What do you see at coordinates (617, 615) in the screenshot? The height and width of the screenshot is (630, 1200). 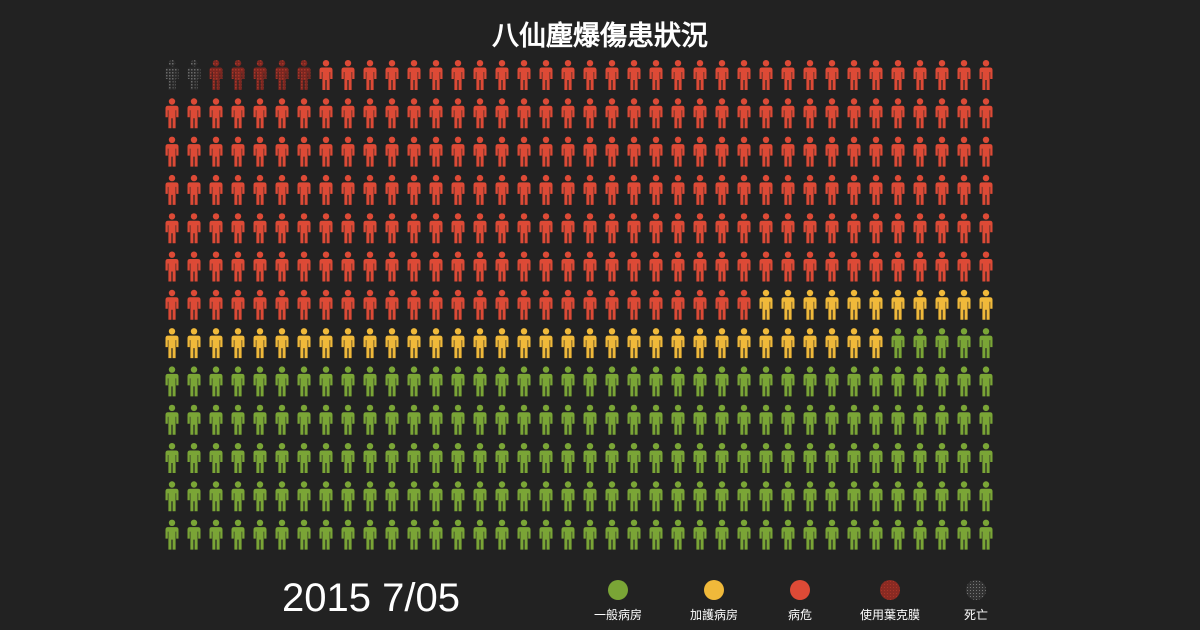 I see `legend-label-general: 一般病房` at bounding box center [617, 615].